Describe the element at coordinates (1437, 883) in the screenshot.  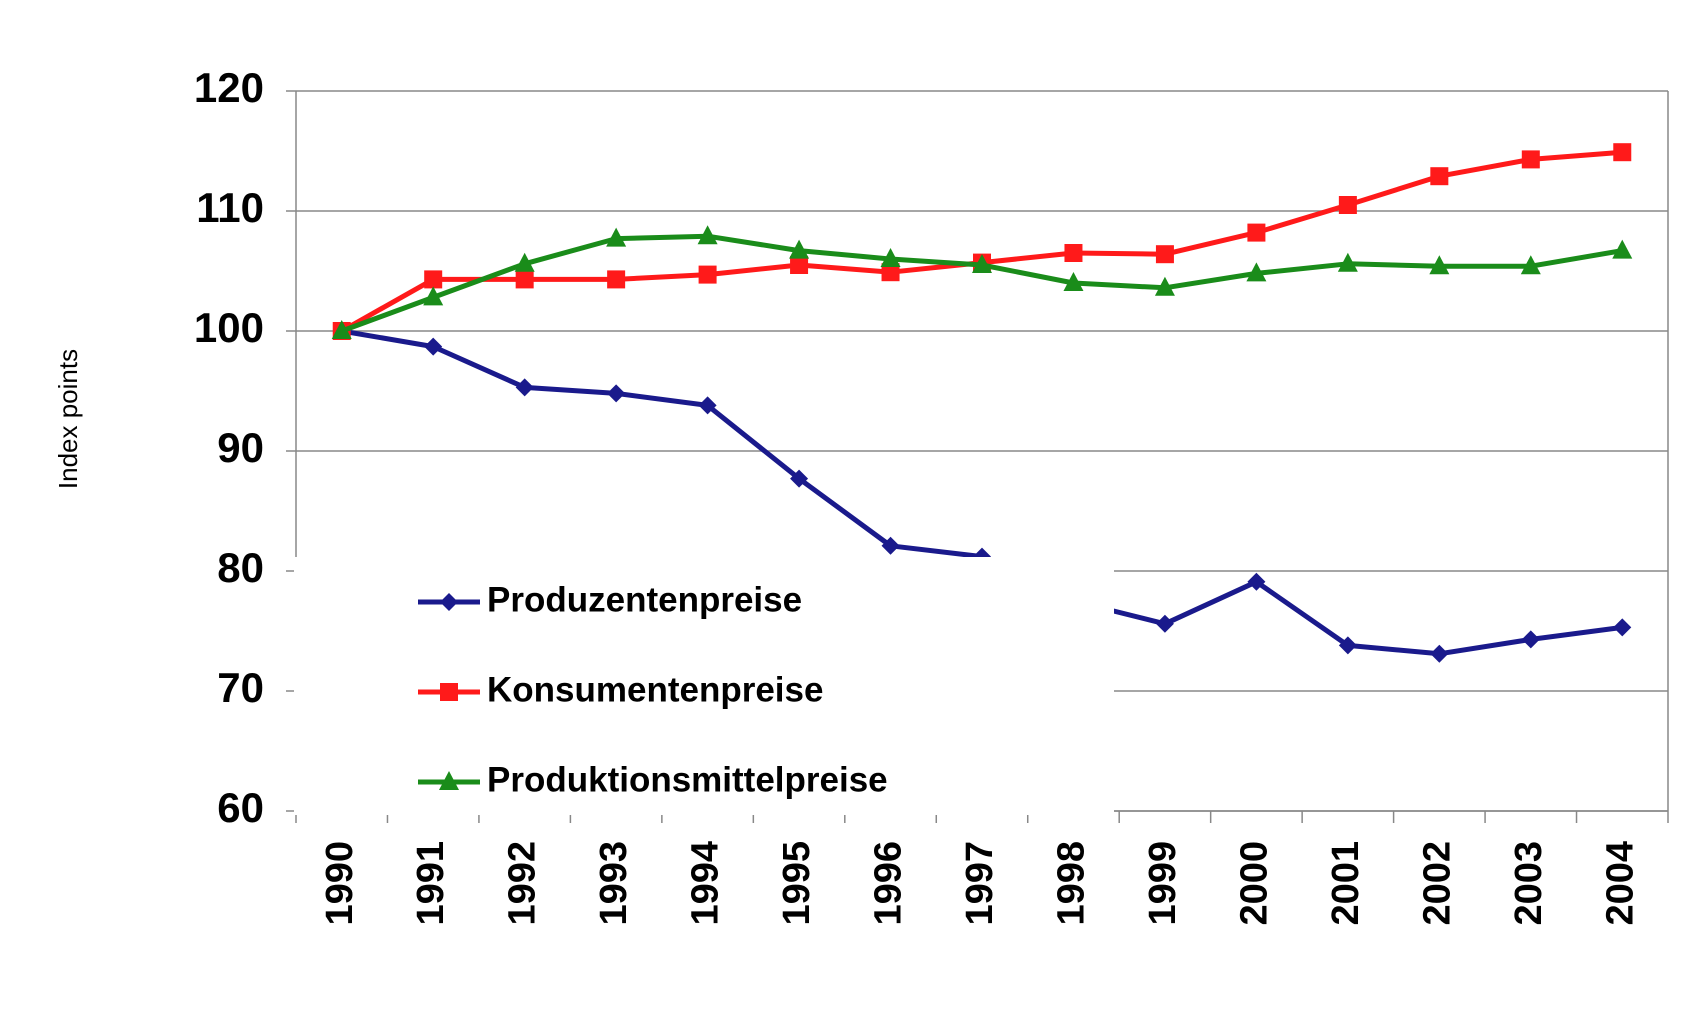
I see `x-tick-label: 2002` at that location.